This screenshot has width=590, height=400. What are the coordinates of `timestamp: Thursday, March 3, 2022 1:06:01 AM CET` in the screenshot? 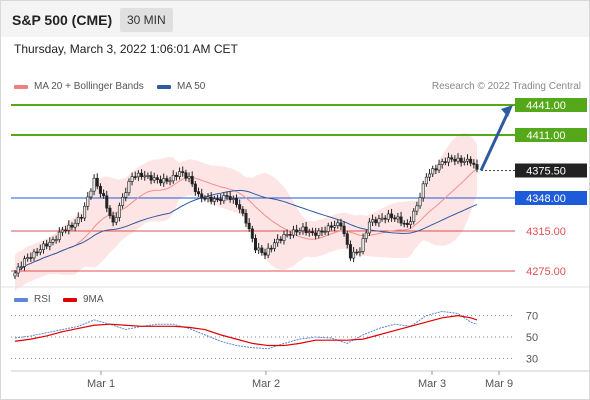 It's located at (126, 49).